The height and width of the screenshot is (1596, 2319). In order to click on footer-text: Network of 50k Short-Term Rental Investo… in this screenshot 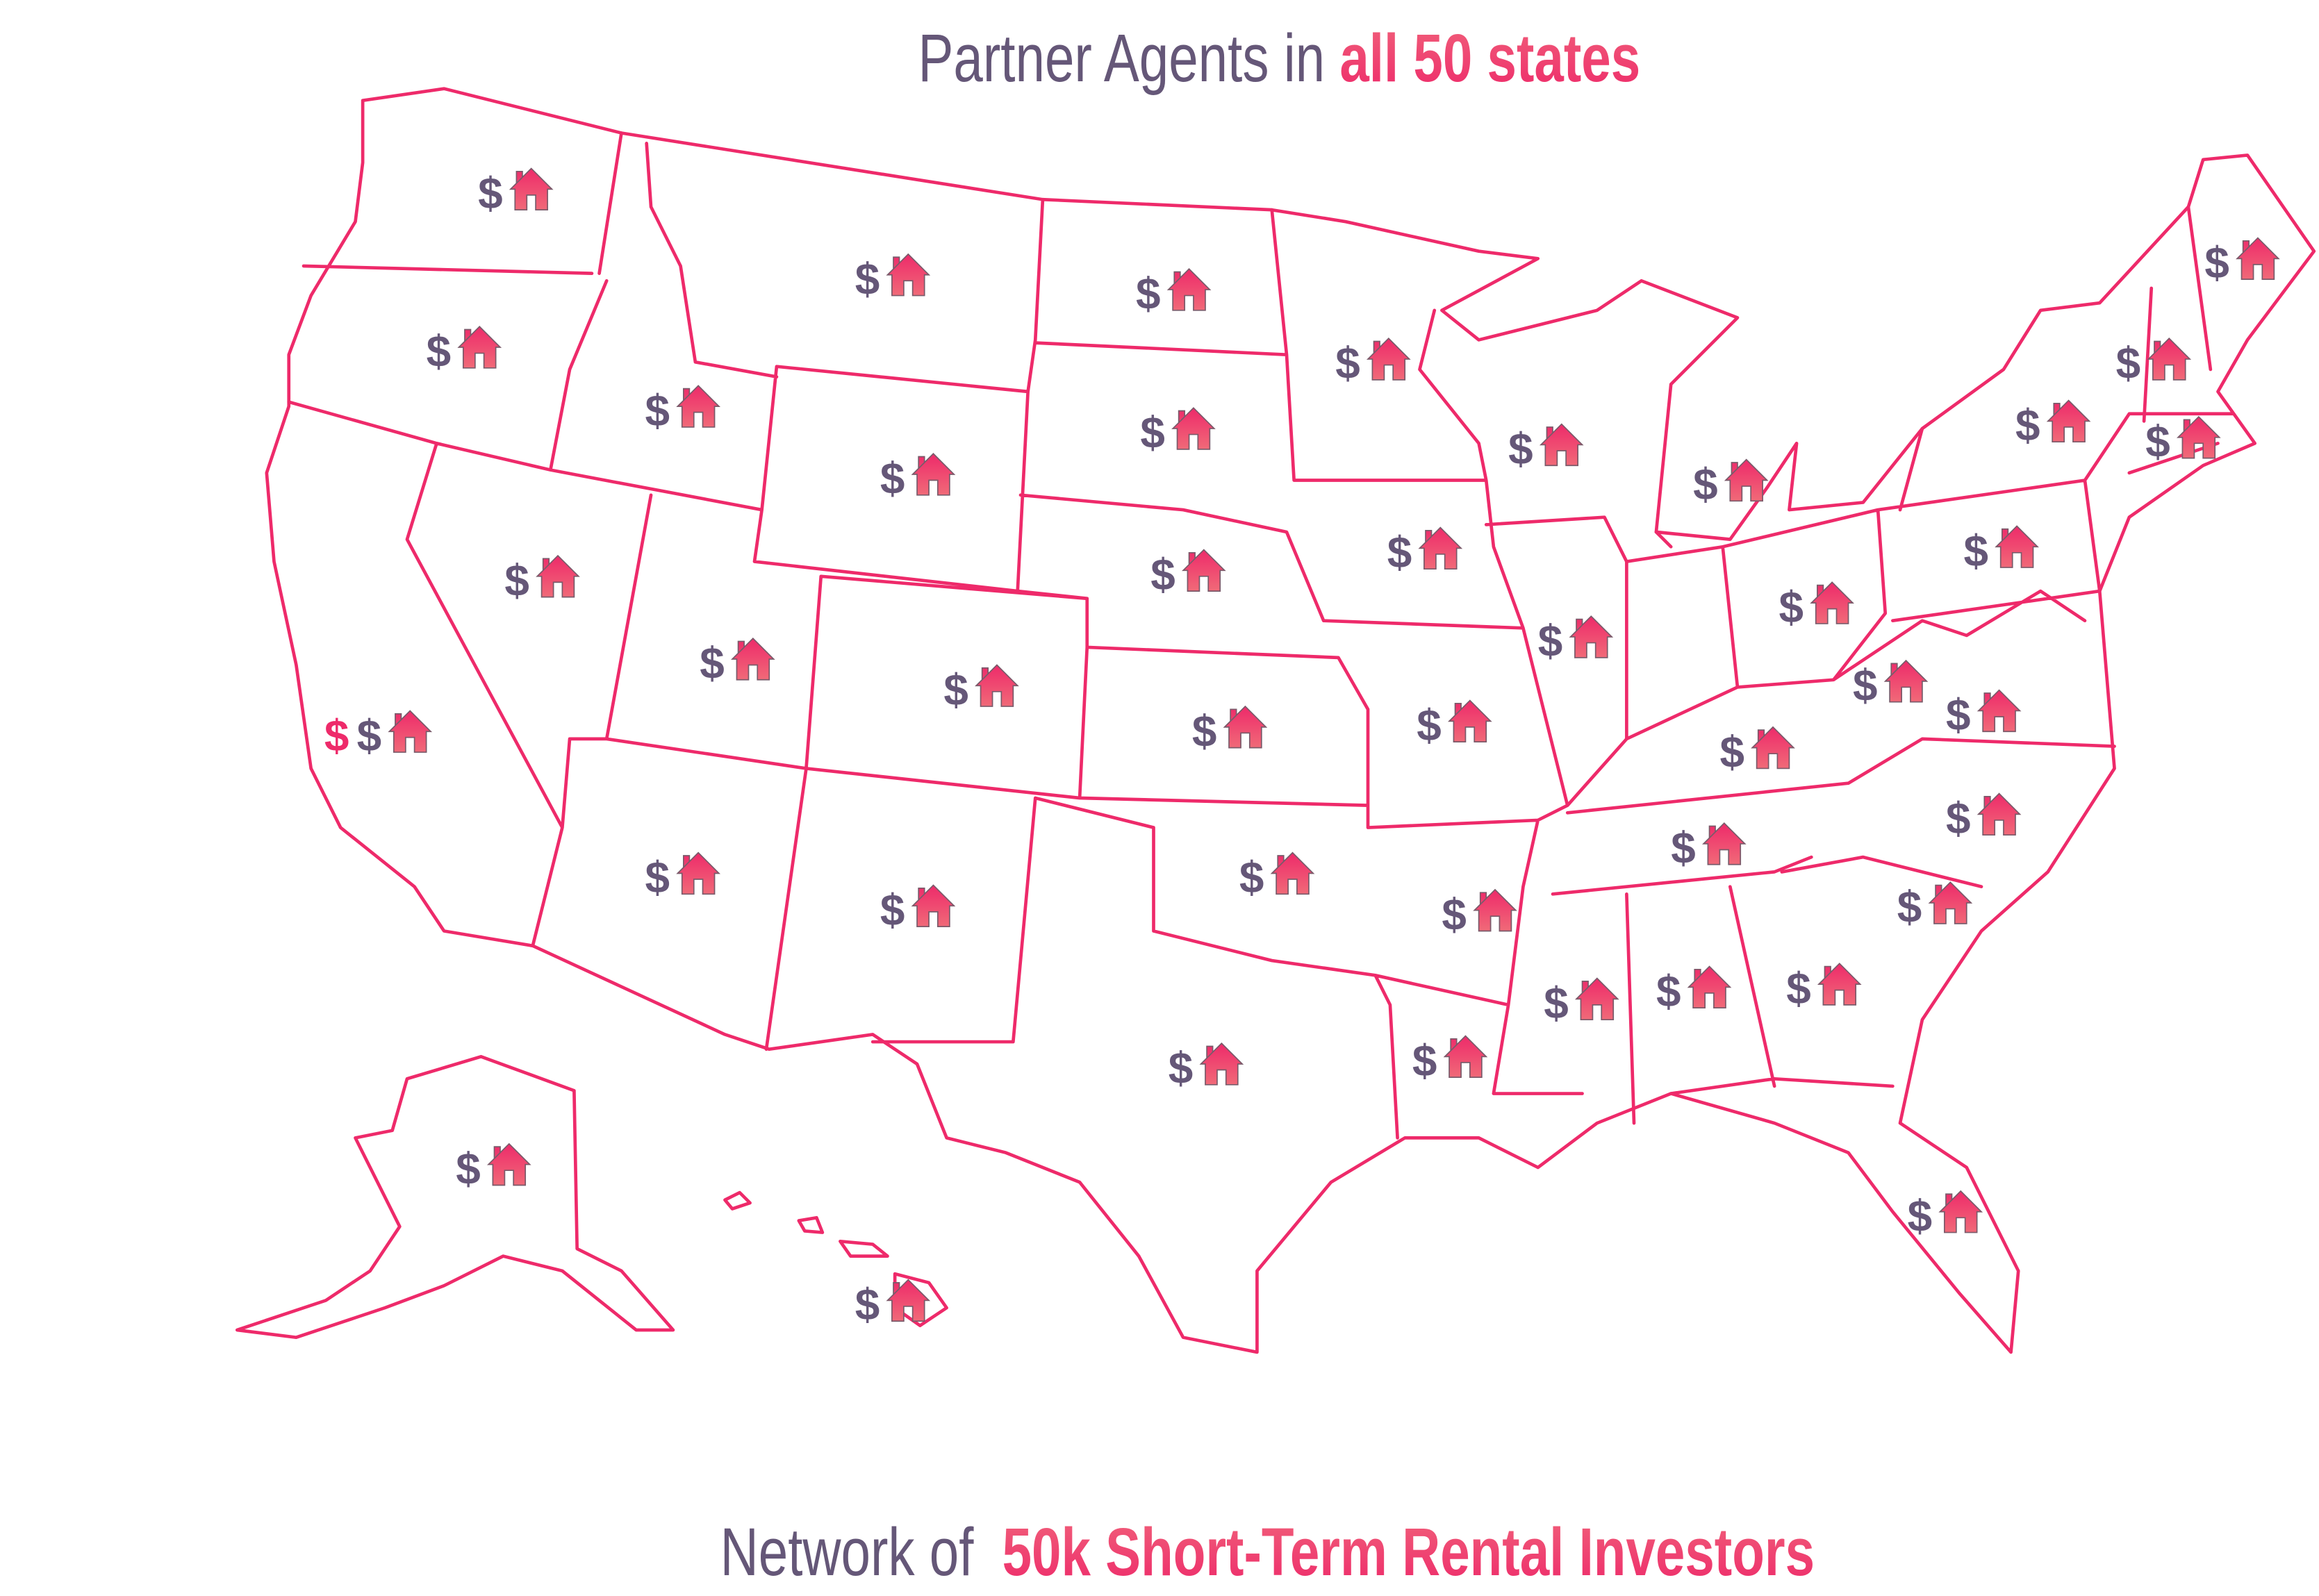, I will do `click(1267, 1552)`.